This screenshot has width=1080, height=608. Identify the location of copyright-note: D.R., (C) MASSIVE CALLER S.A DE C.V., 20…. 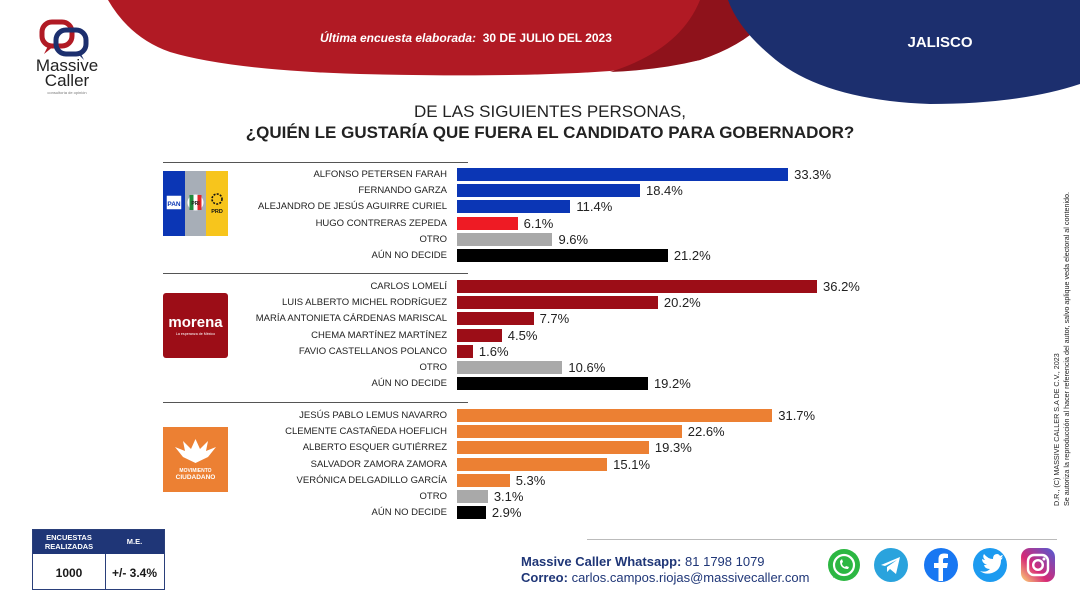
(1061, 349).